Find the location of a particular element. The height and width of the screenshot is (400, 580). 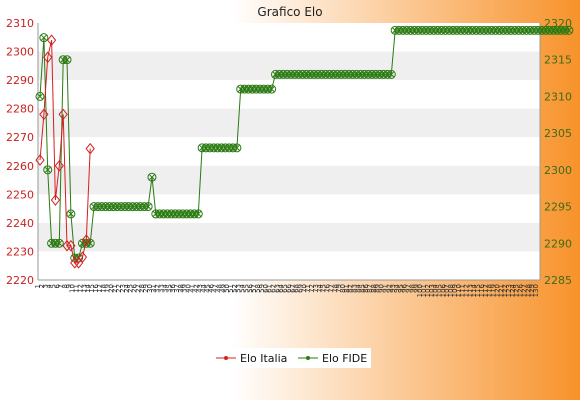

x-tick-label: 129 is located at coordinates (532, 290).